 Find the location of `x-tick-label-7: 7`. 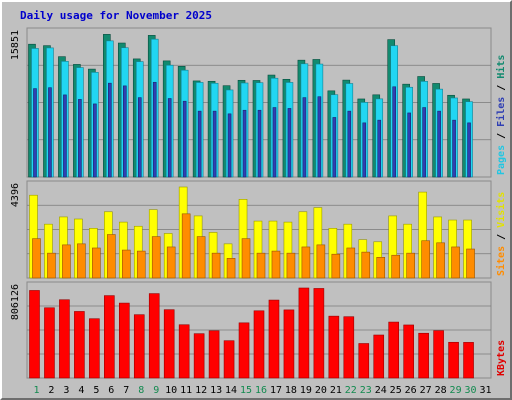

x-tick-label-7: 7 is located at coordinates (126, 390).